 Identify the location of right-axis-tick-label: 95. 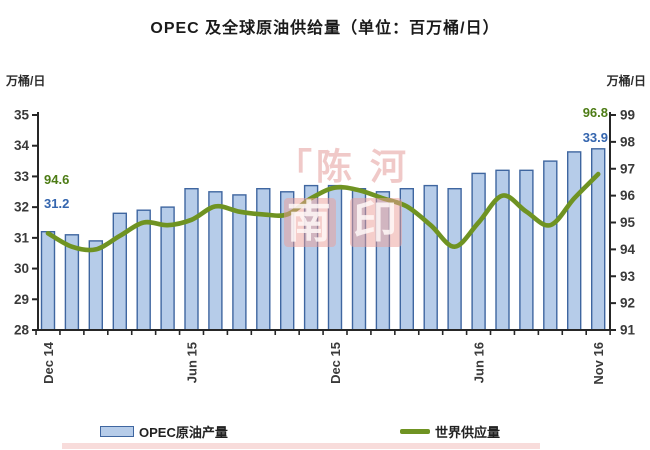
(628, 222).